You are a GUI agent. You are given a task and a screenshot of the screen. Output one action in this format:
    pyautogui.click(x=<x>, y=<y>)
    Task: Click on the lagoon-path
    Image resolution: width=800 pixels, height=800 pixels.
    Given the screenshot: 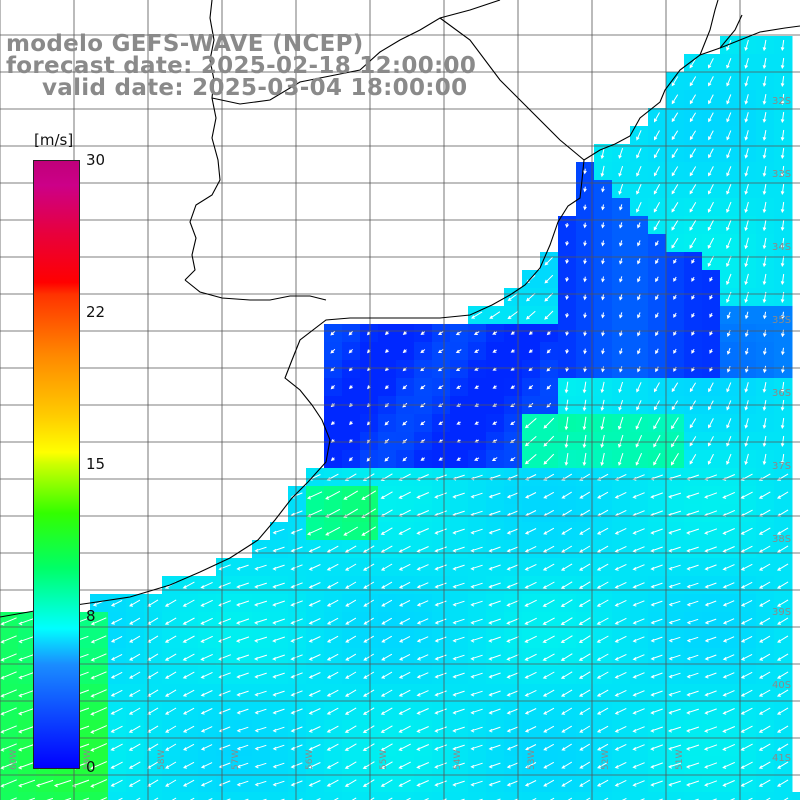 What is the action you would take?
    pyautogui.click(x=721, y=28)
    